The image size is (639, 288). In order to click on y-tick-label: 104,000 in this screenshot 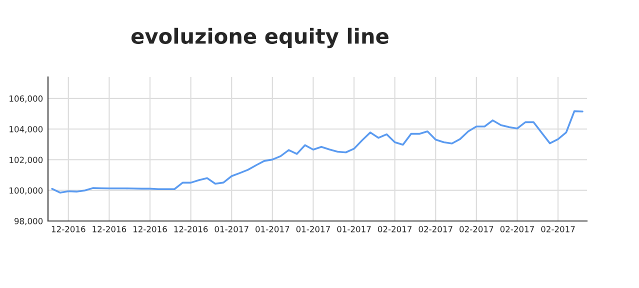, I will do `click(26, 130)`.